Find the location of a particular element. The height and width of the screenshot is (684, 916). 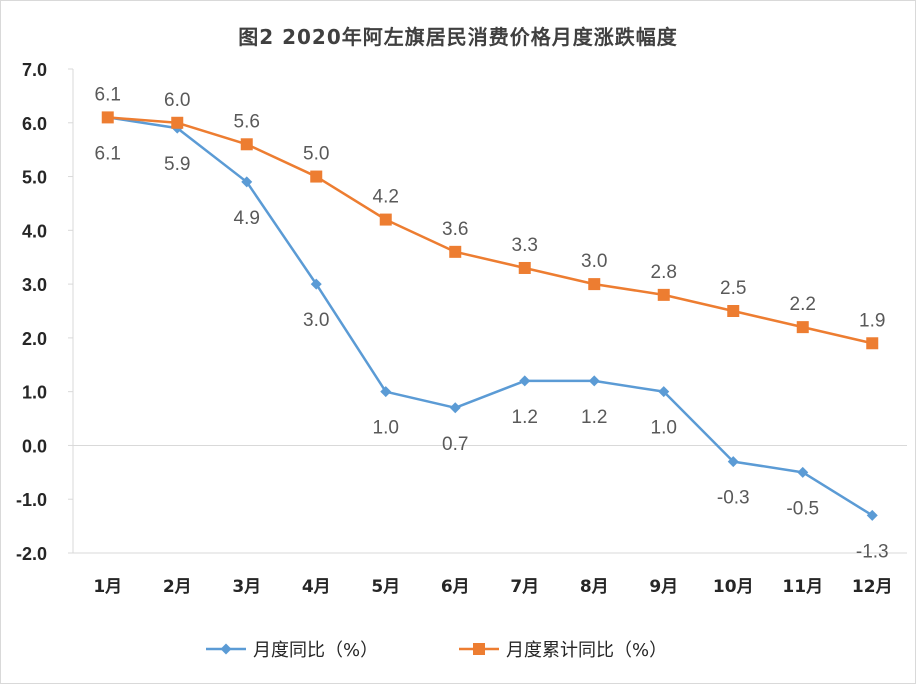

x-tick-label: 4月 is located at coordinates (316, 587).